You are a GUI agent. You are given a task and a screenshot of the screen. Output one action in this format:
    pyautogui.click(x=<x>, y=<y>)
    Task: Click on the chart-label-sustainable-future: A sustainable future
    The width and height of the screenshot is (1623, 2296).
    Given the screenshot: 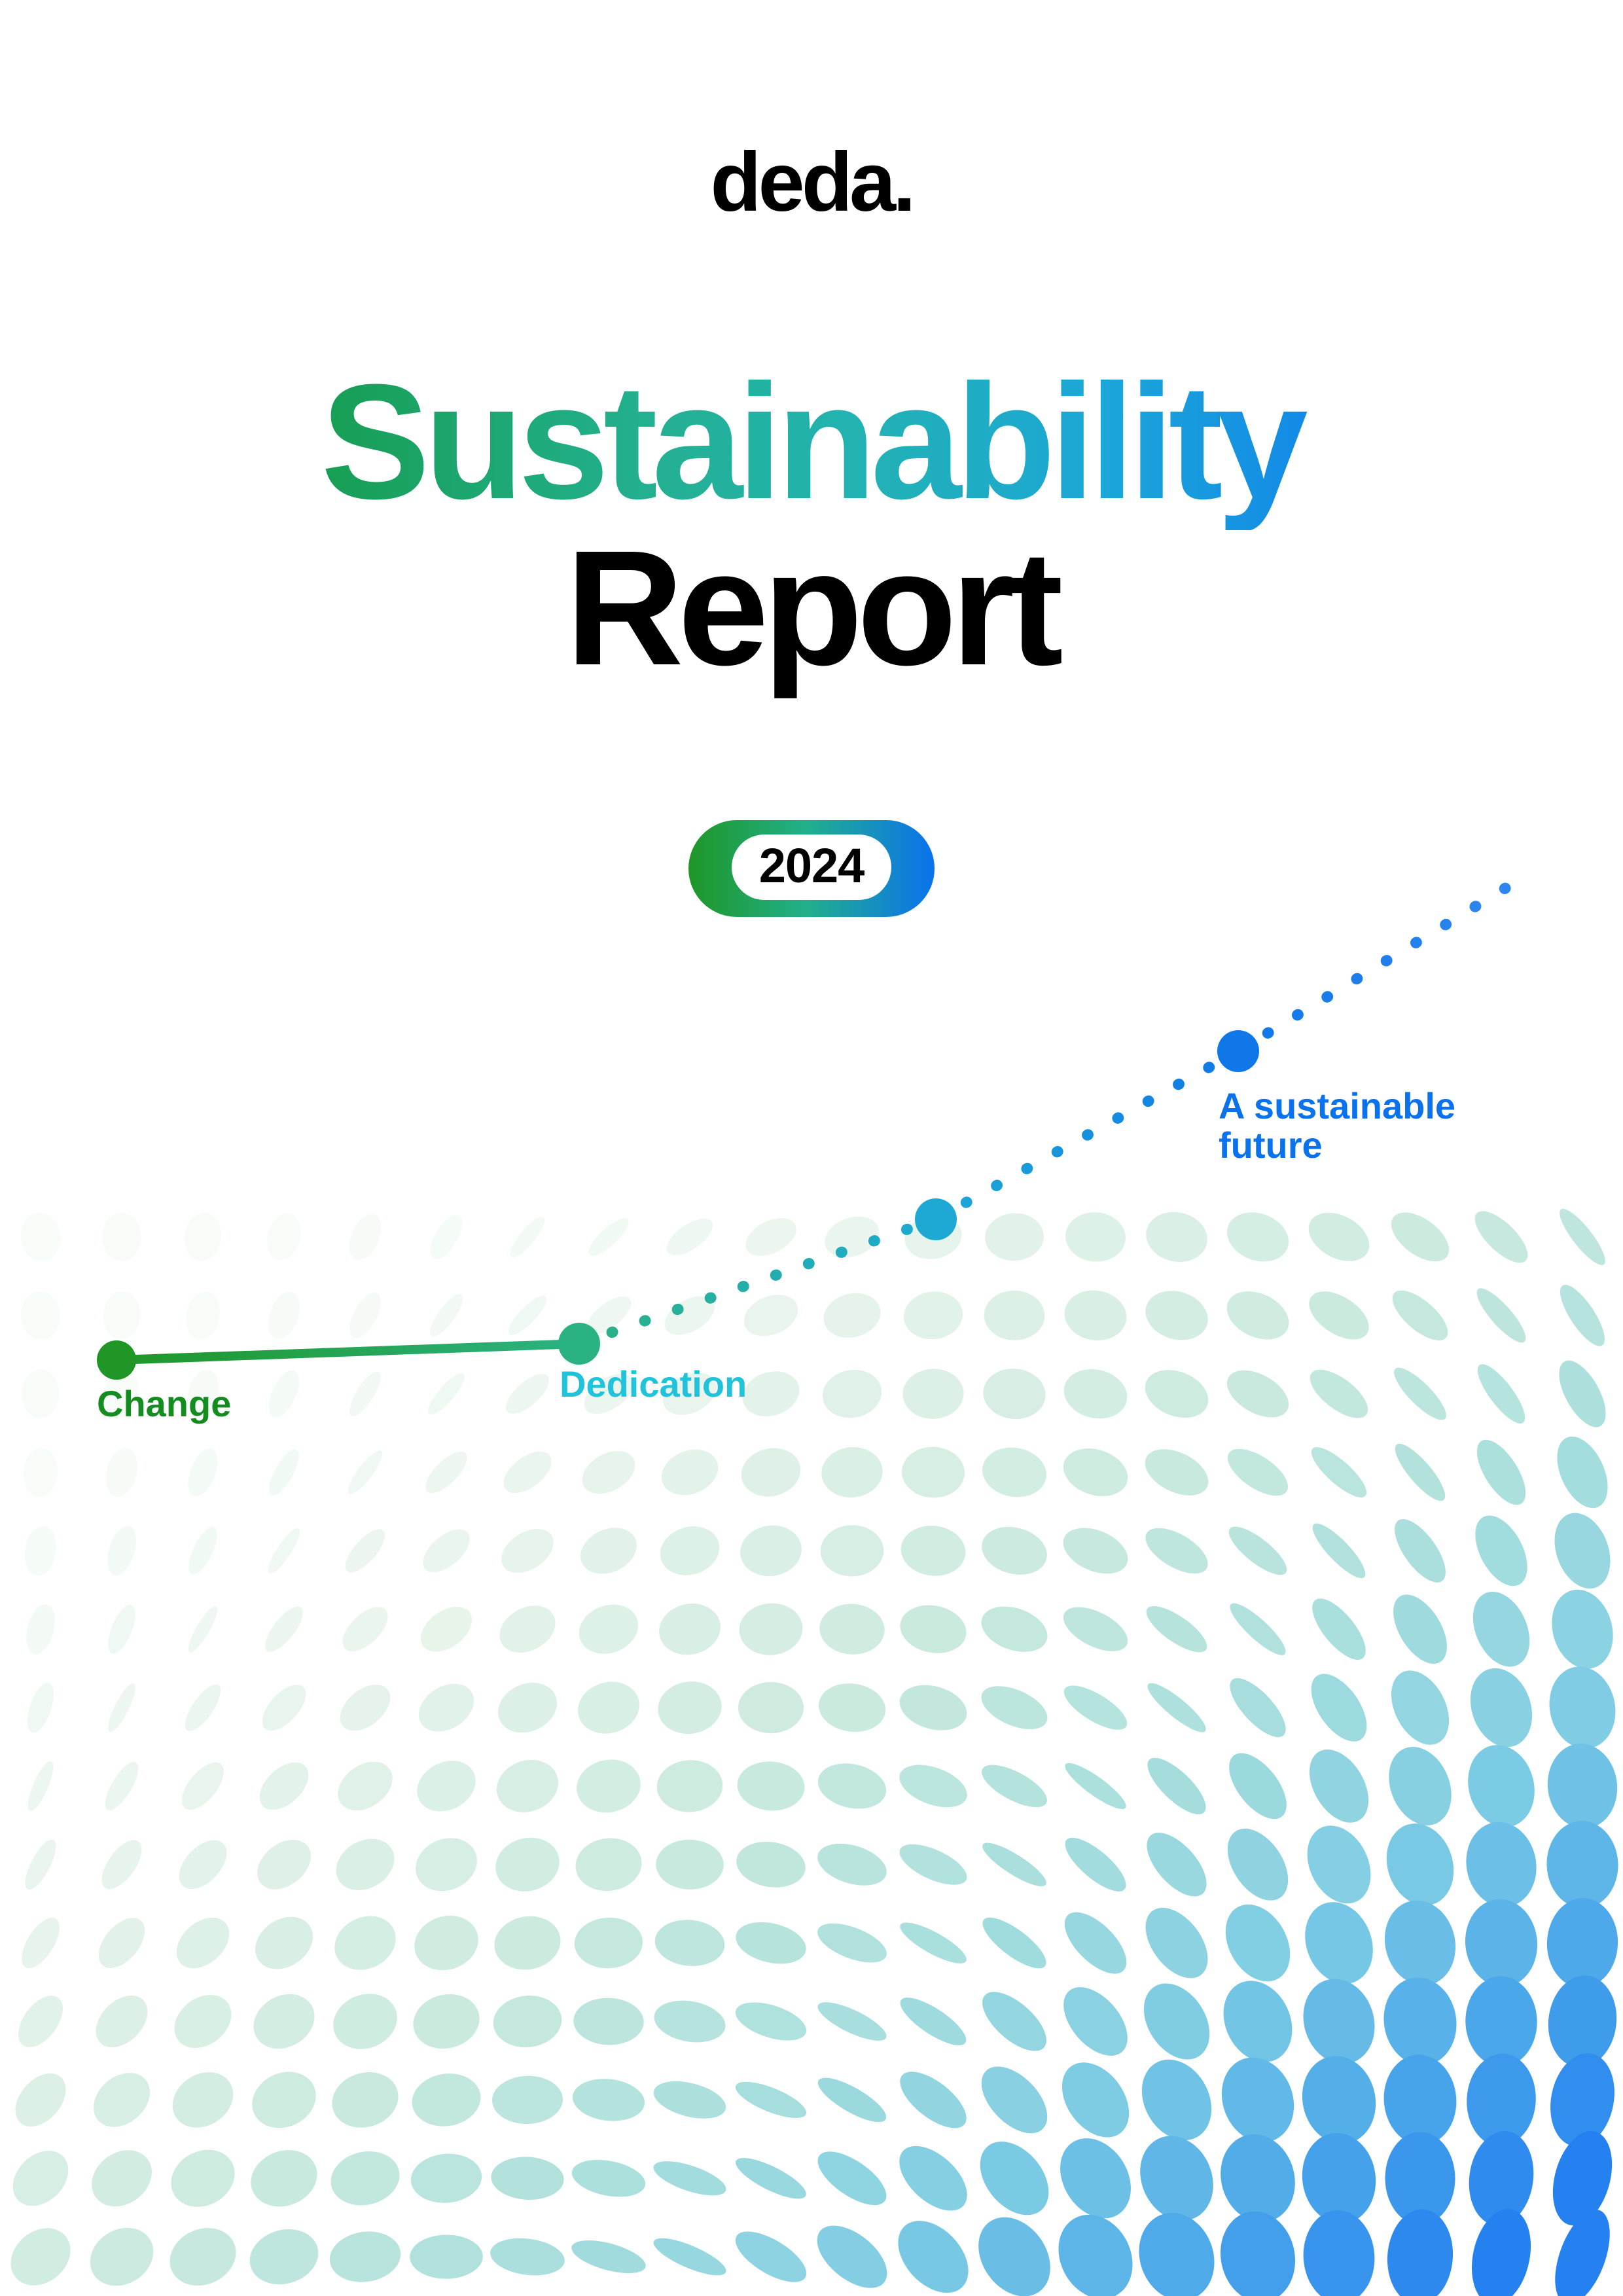 What is the action you would take?
    pyautogui.click(x=1337, y=1125)
    